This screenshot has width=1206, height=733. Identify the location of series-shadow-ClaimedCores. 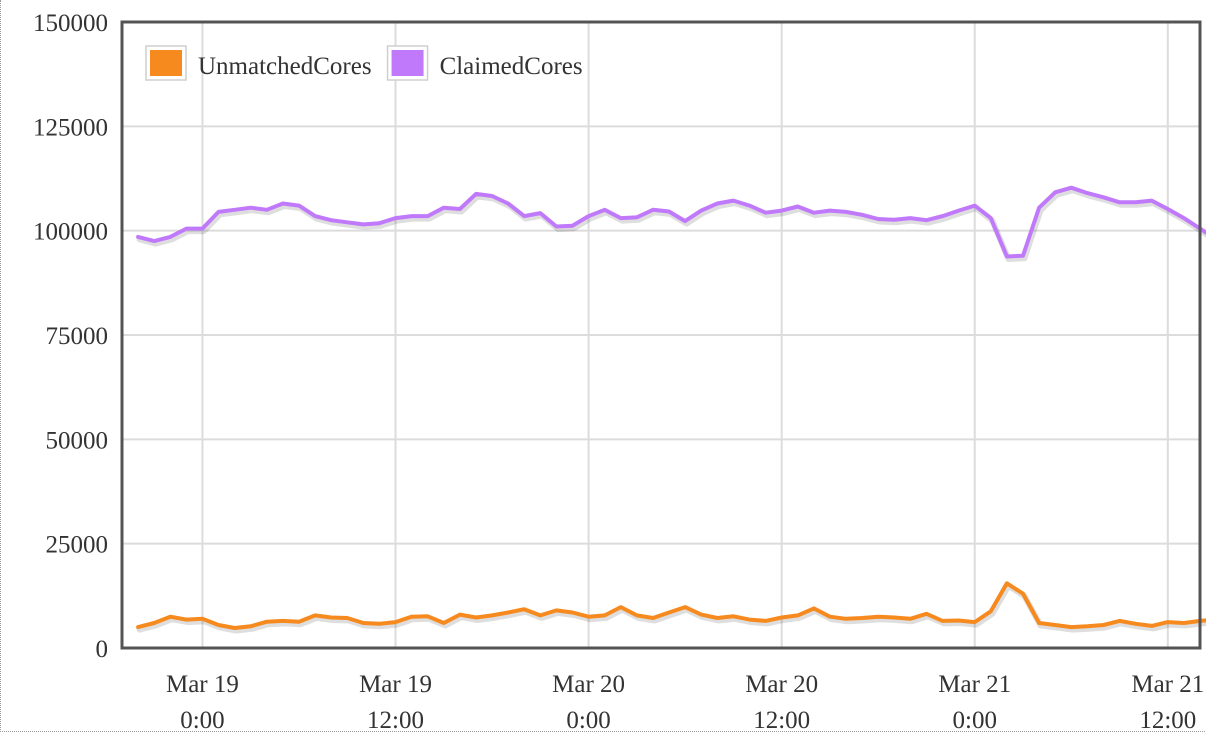
(671, 224).